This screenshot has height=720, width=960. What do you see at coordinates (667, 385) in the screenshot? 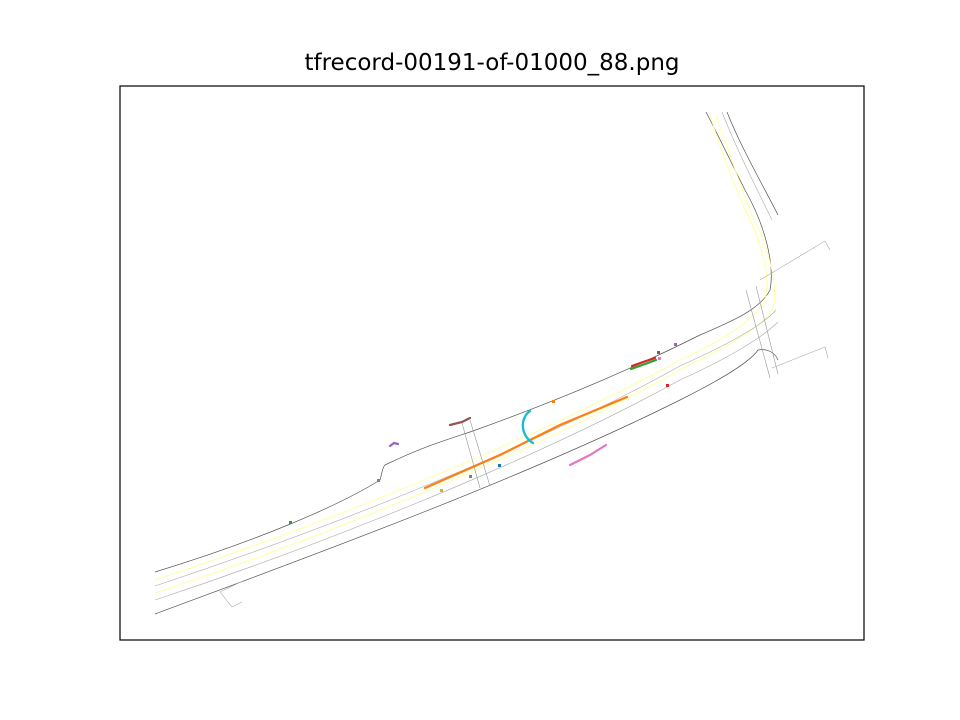
I see `agent-marker-red` at bounding box center [667, 385].